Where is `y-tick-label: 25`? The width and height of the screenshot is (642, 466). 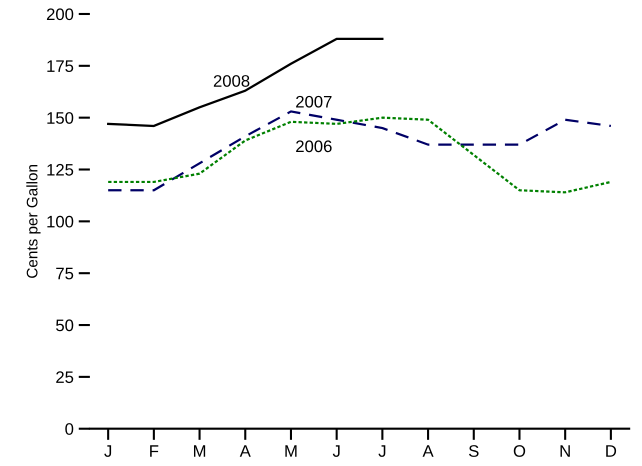 y-tick-label: 25 is located at coordinates (65, 377).